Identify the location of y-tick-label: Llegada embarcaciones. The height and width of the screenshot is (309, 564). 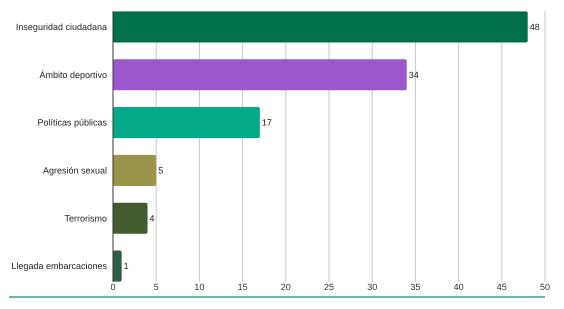
(59, 266).